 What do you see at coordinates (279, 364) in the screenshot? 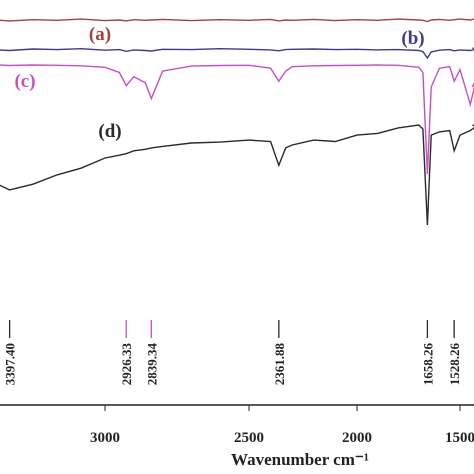
I see `peak-label: 2361.88` at bounding box center [279, 364].